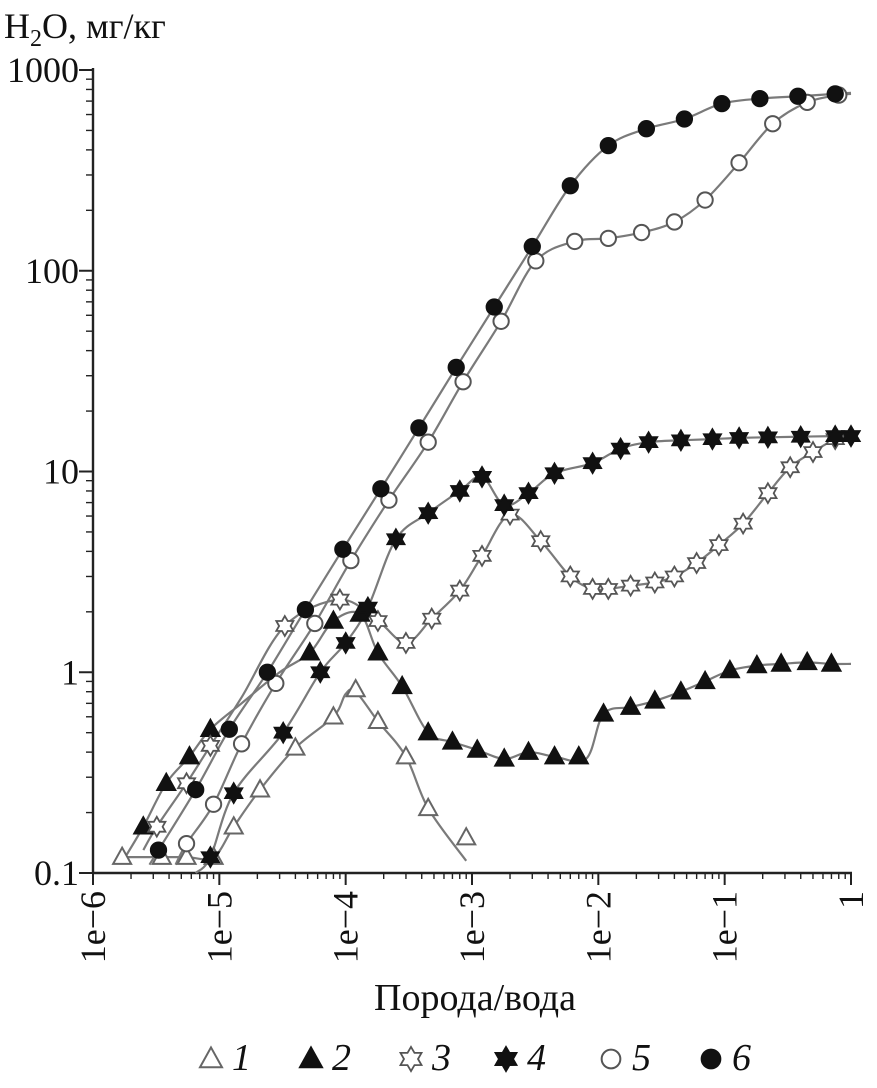 Image resolution: width=877 pixels, height=1088 pixels. I want to click on y-title-subscript: 2, so click(36, 39).